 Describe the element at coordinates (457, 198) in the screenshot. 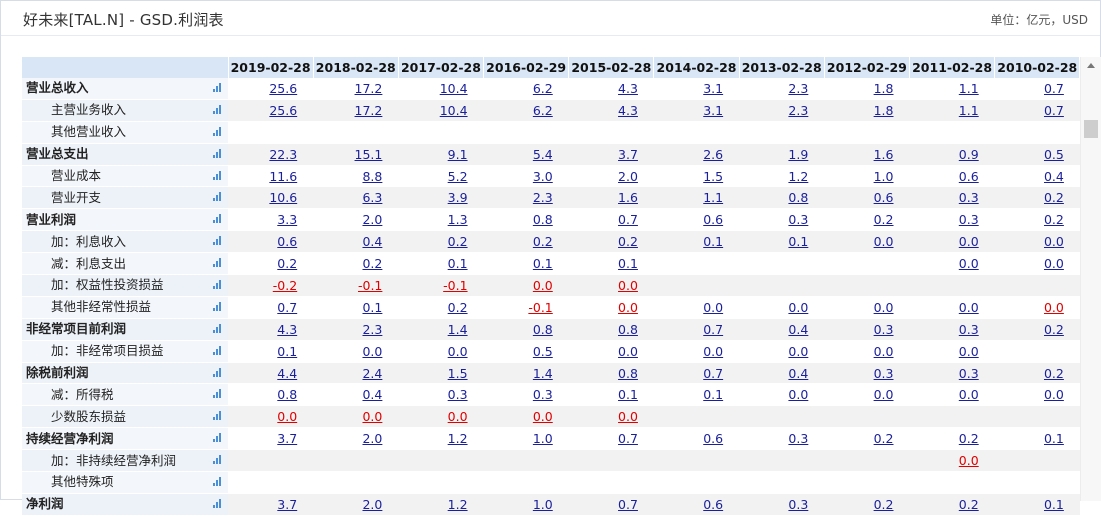

I see `value-link: 3.9` at that location.